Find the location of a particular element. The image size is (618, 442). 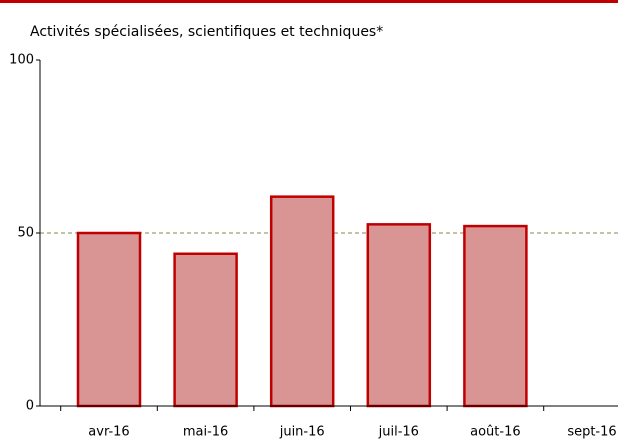

y-tick-label: 100 is located at coordinates (21, 60).